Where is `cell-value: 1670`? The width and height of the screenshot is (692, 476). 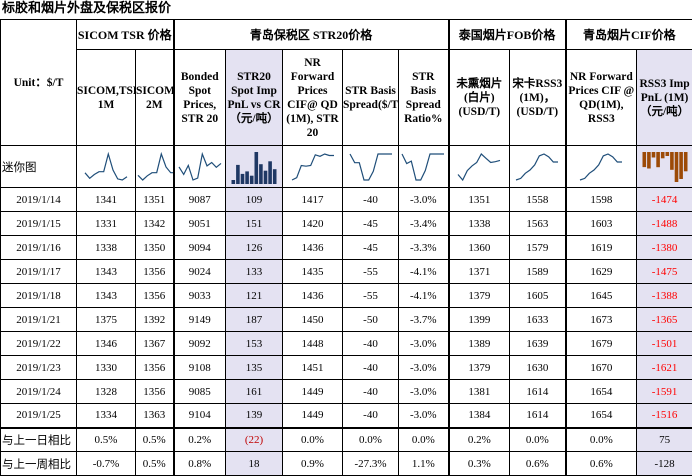
cell-value: 1670 is located at coordinates (601, 368).